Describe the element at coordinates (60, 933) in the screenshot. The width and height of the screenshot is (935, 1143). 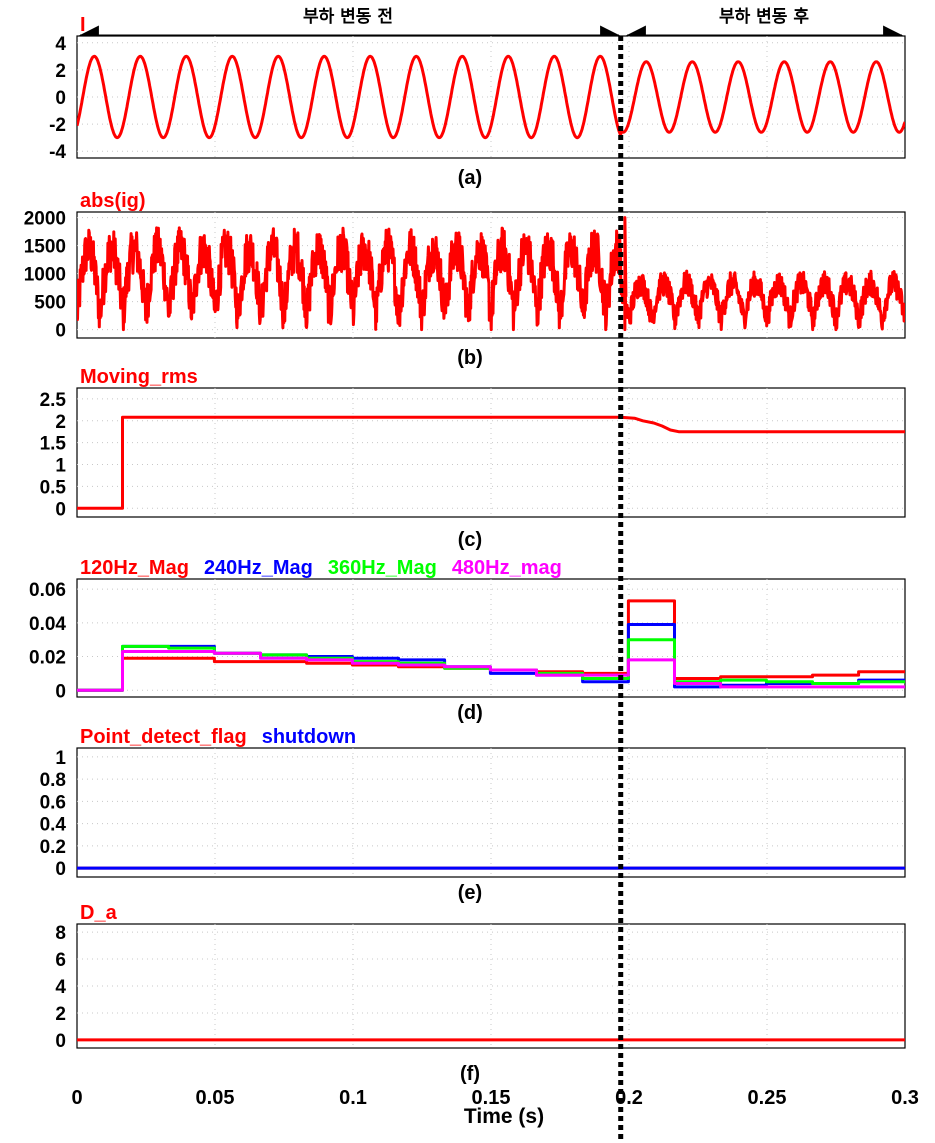
I see `y-tick-label: 8` at that location.